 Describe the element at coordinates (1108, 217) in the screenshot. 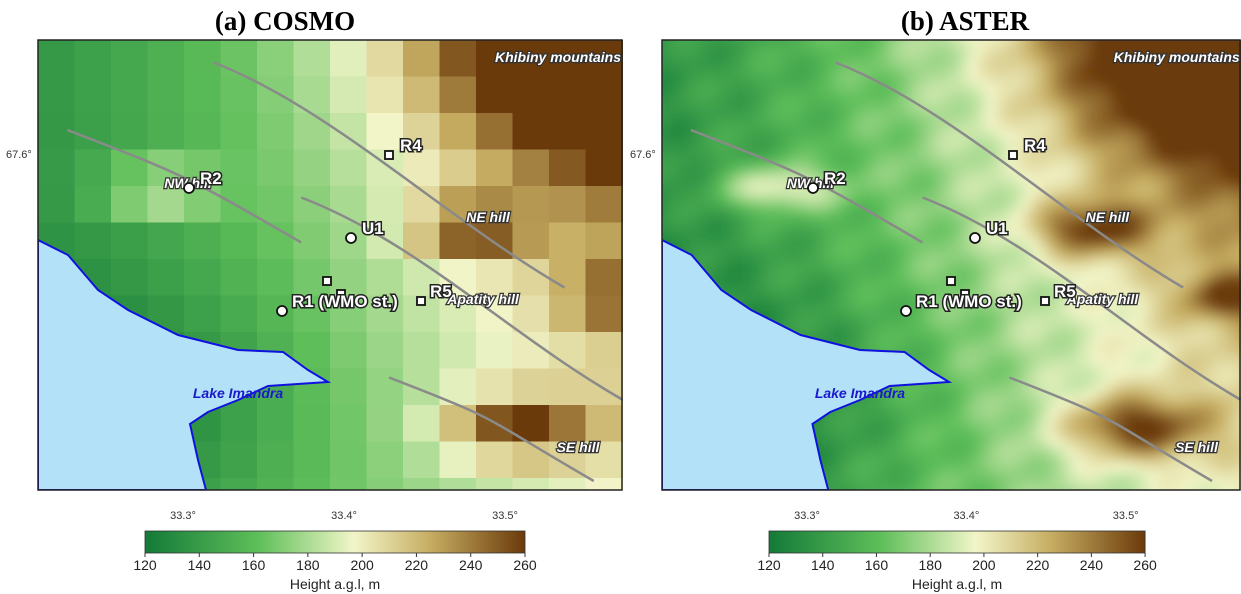

I see `place-label: NE hill` at that location.